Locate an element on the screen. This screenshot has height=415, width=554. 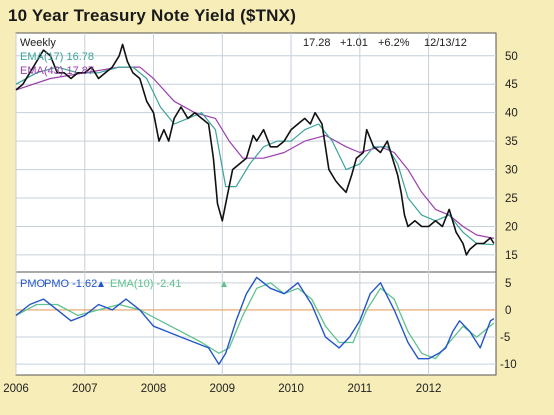
x-tick-label: 2010 is located at coordinates (291, 389).